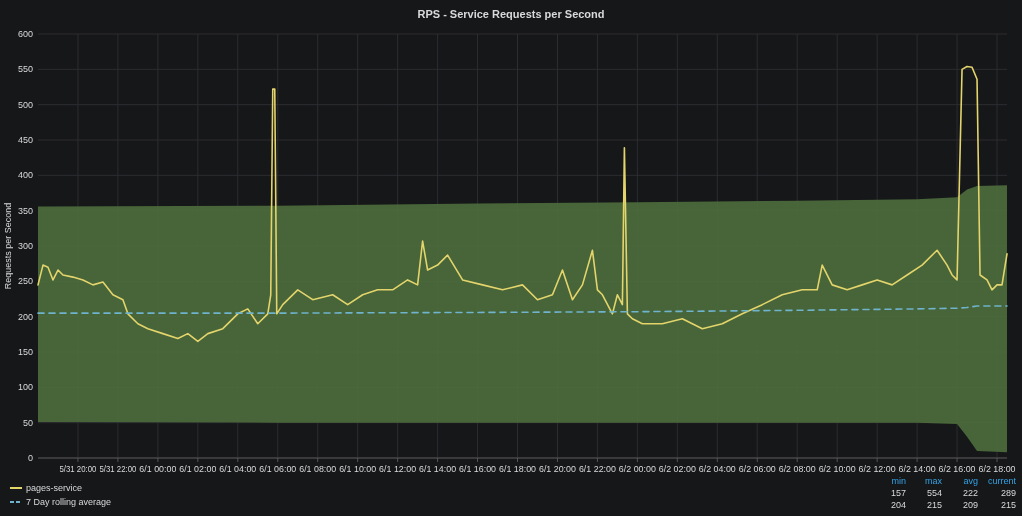 The height and width of the screenshot is (516, 1022). I want to click on y-tick-label: 150, so click(25, 352).